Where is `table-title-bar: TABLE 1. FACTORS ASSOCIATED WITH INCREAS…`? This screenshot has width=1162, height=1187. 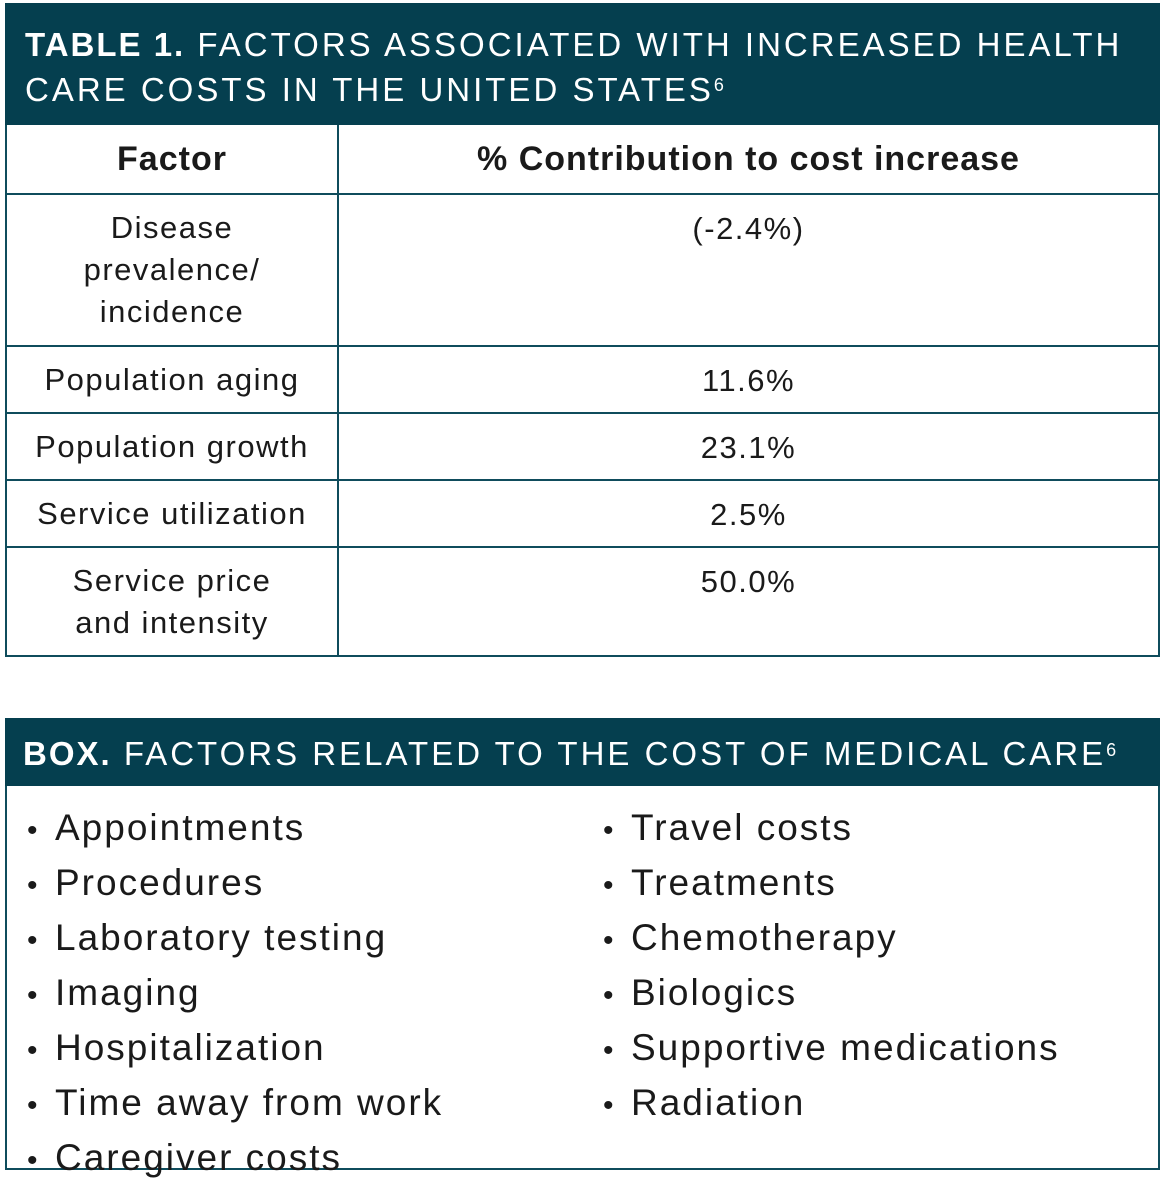
table-title-bar: TABLE 1. FACTORS ASSOCIATED WITH INCREAS… is located at coordinates (582, 64).